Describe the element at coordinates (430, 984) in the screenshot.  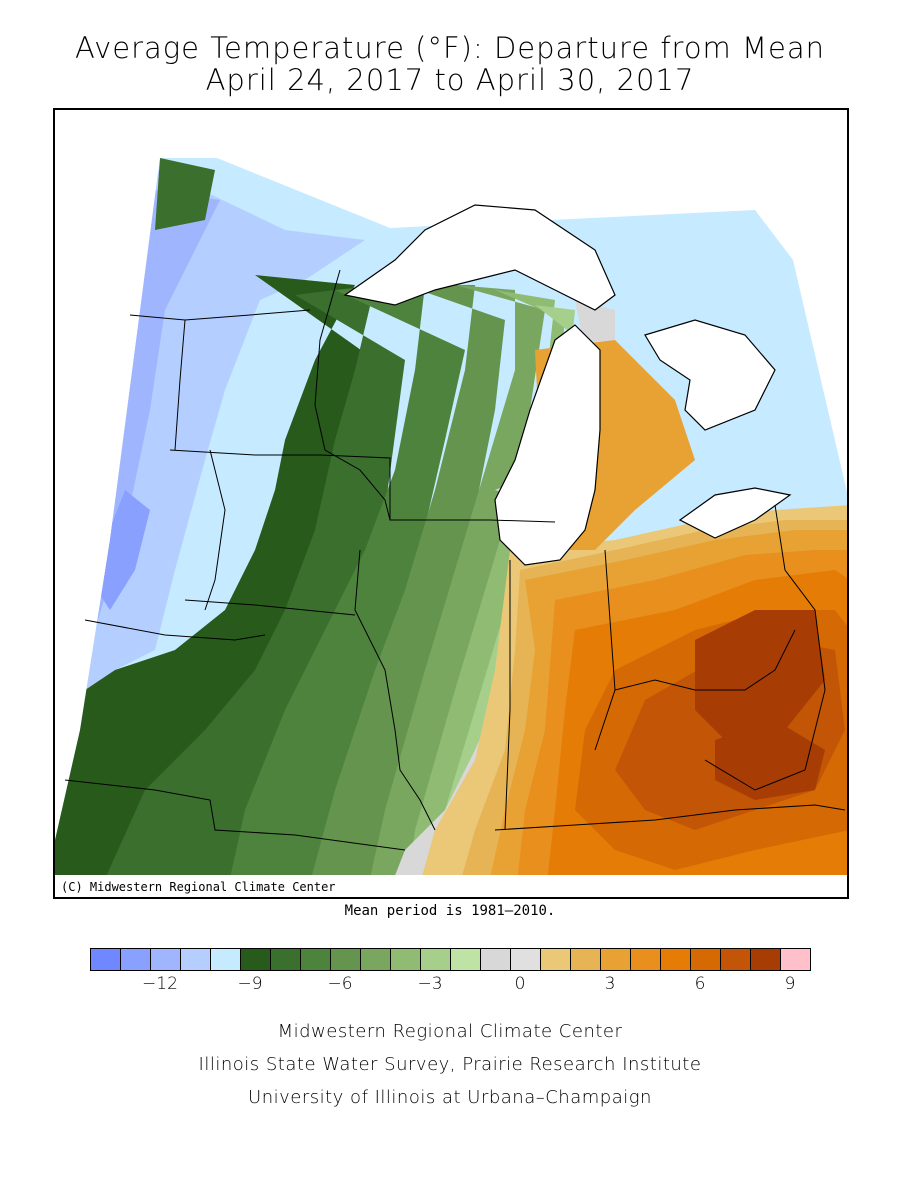
I see `legend-tick-label: −3` at that location.